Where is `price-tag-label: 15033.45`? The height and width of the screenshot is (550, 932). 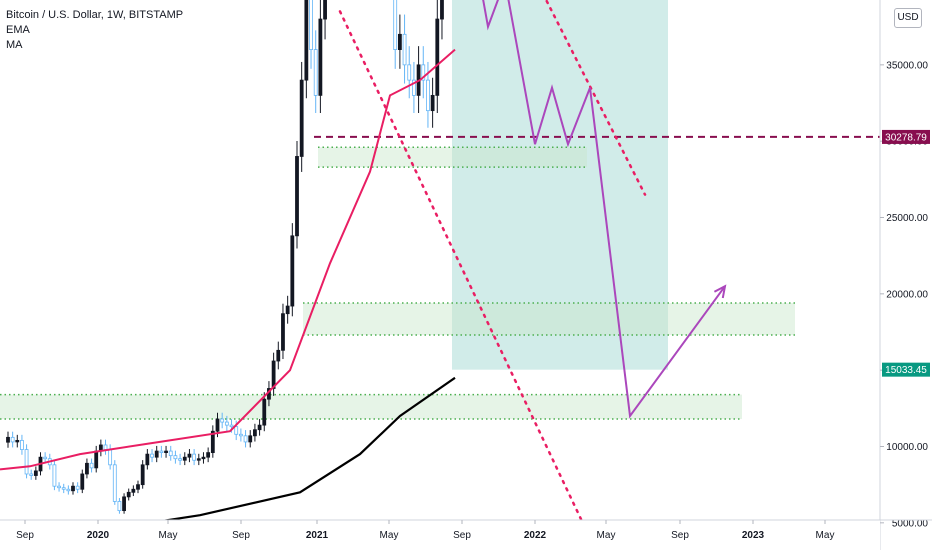
price-tag-label: 15033.45 is located at coordinates (906, 370).